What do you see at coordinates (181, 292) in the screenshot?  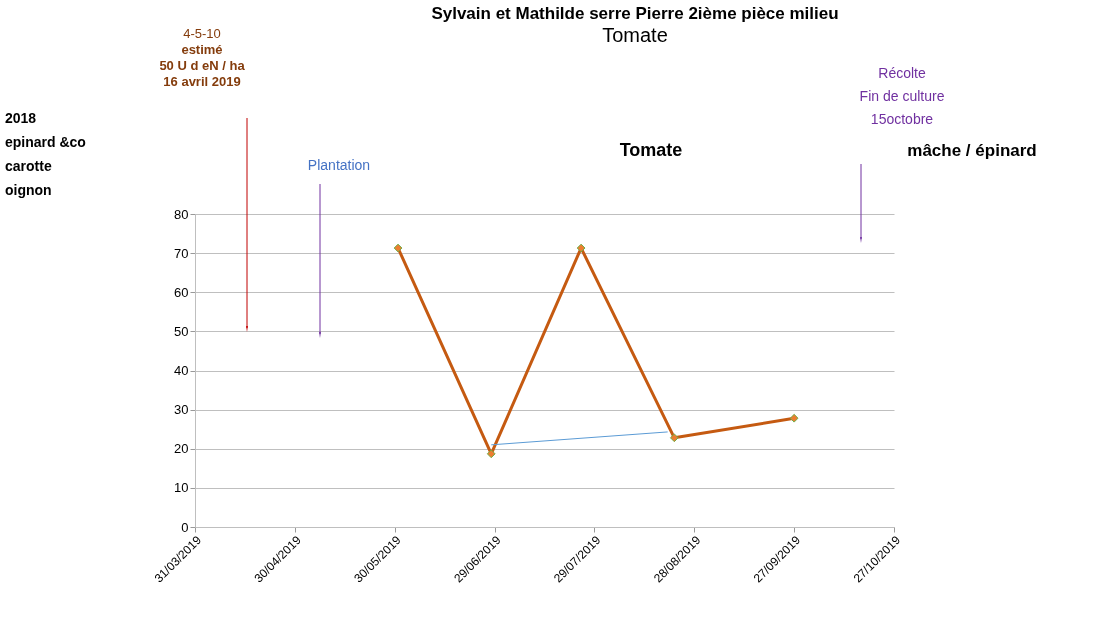 I see `y-tick-label: 60` at bounding box center [181, 292].